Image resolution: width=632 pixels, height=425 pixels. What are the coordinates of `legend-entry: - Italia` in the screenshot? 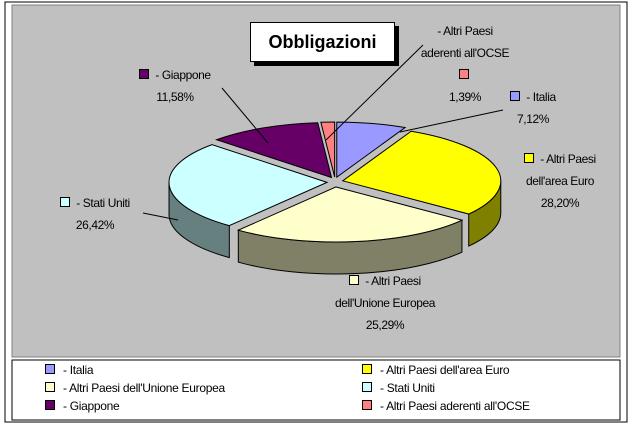 It's located at (69, 370).